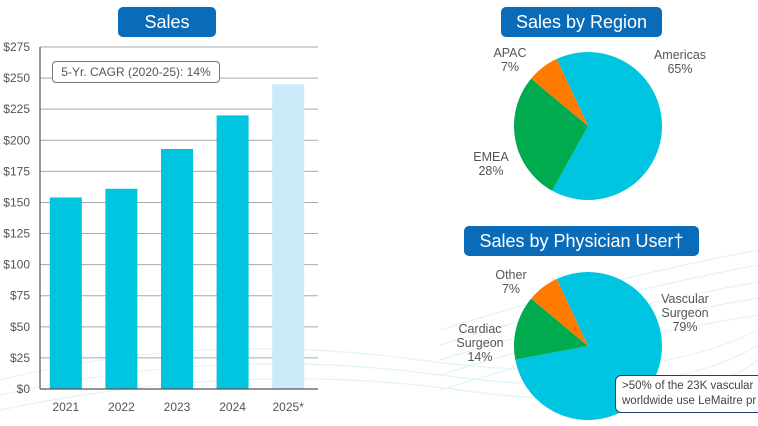  What do you see at coordinates (16, 171) in the screenshot?
I see `y-tick-label: $175` at bounding box center [16, 171].